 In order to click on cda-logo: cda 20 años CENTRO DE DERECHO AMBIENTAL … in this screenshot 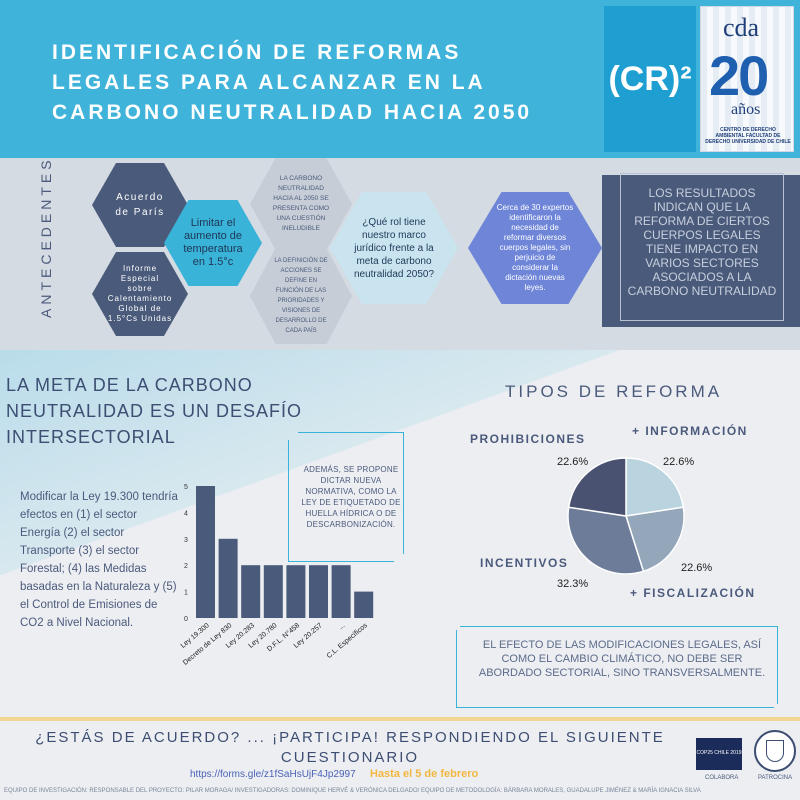, I will do `click(747, 79)`.